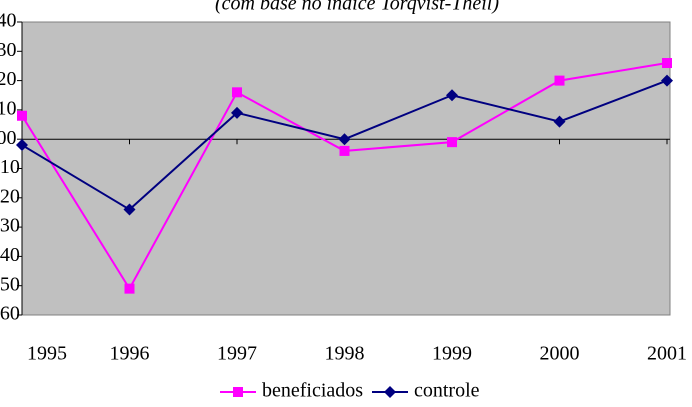  I want to click on y-tick-label: 0,30, so click(8, 50).